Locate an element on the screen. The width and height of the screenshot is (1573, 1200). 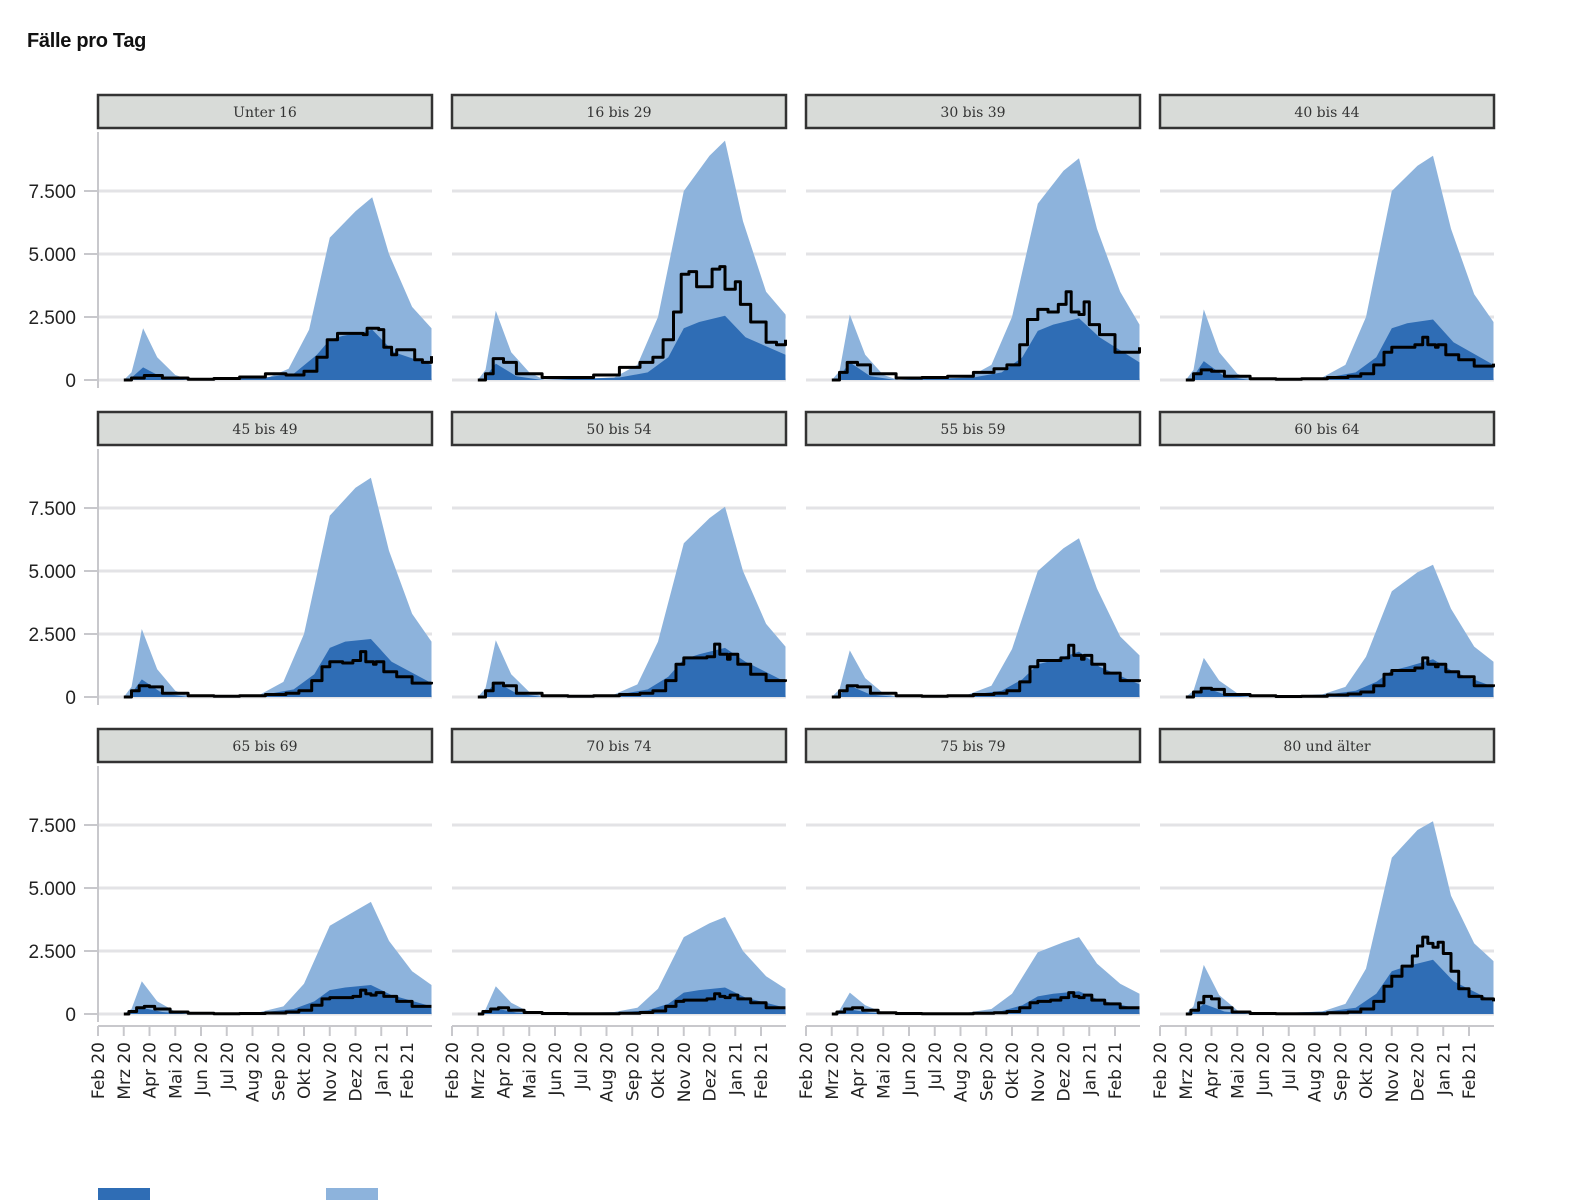
panel-strip-label: 40 bis 44 is located at coordinates (1326, 113).